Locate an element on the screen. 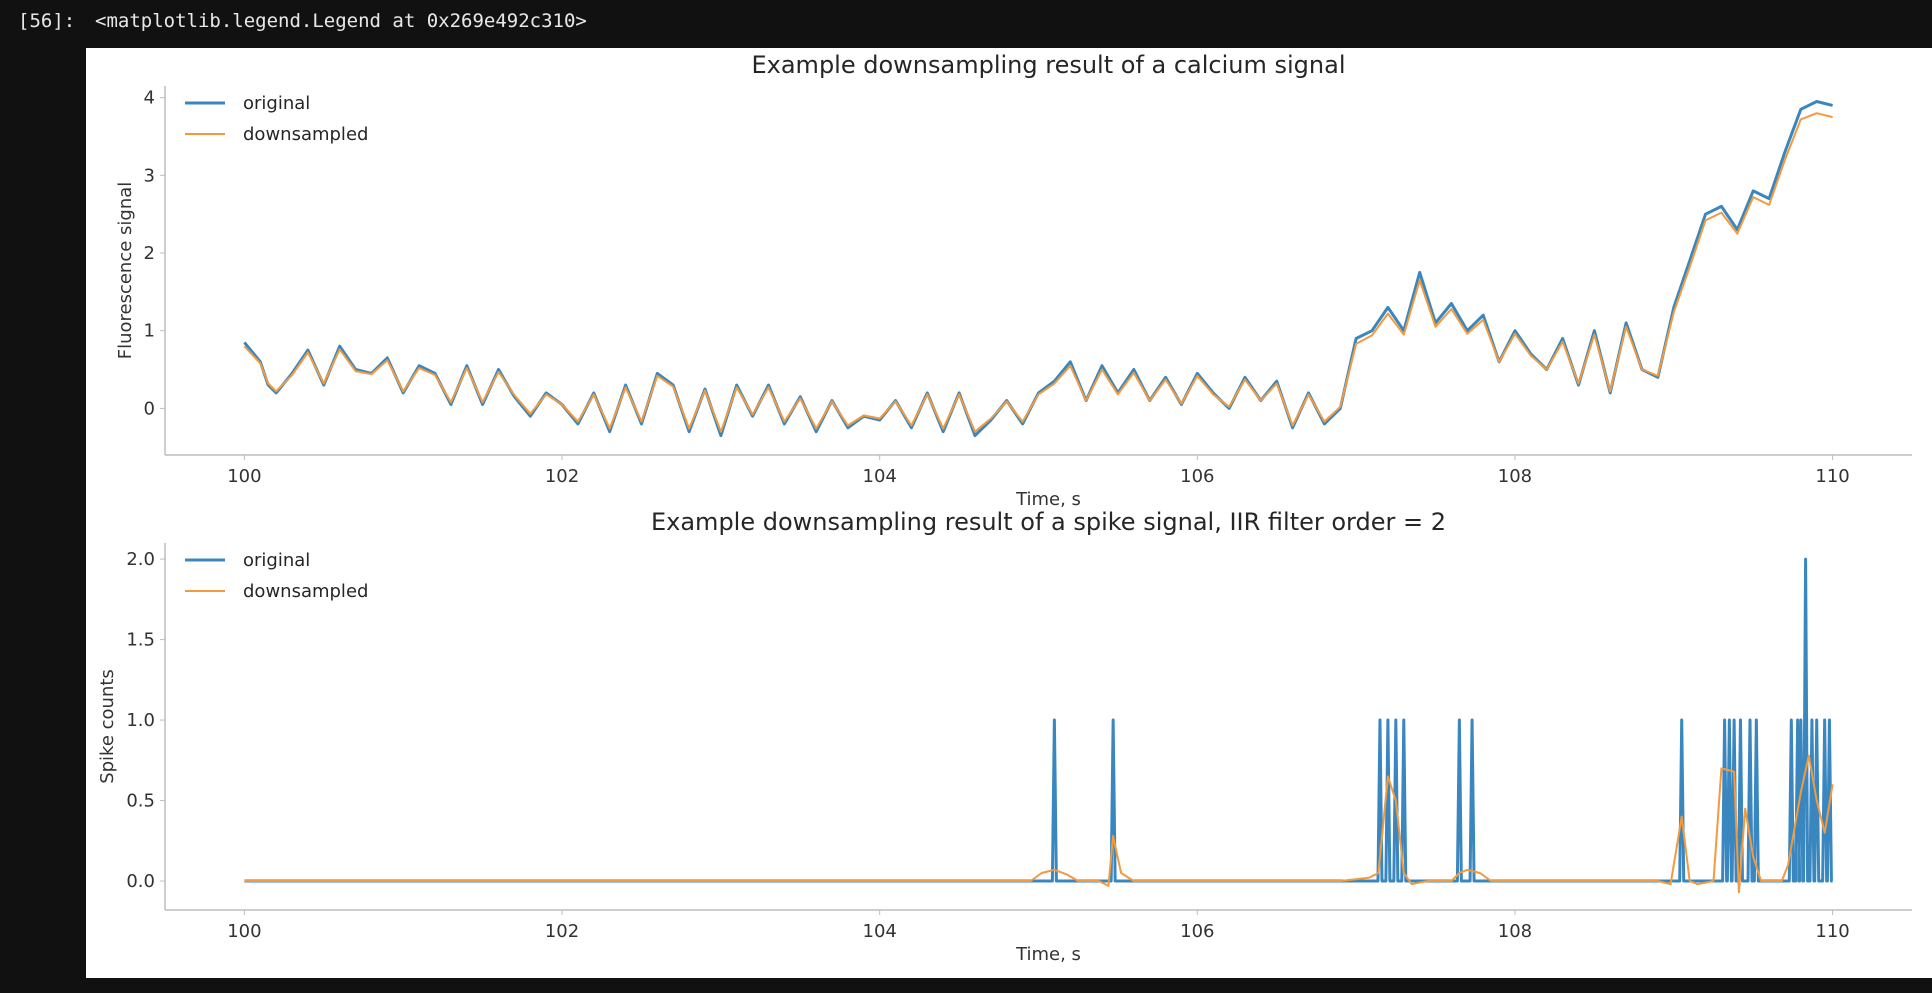 Image resolution: width=1932 pixels, height=993 pixels. y-tick-label: 1.5 is located at coordinates (140, 640).